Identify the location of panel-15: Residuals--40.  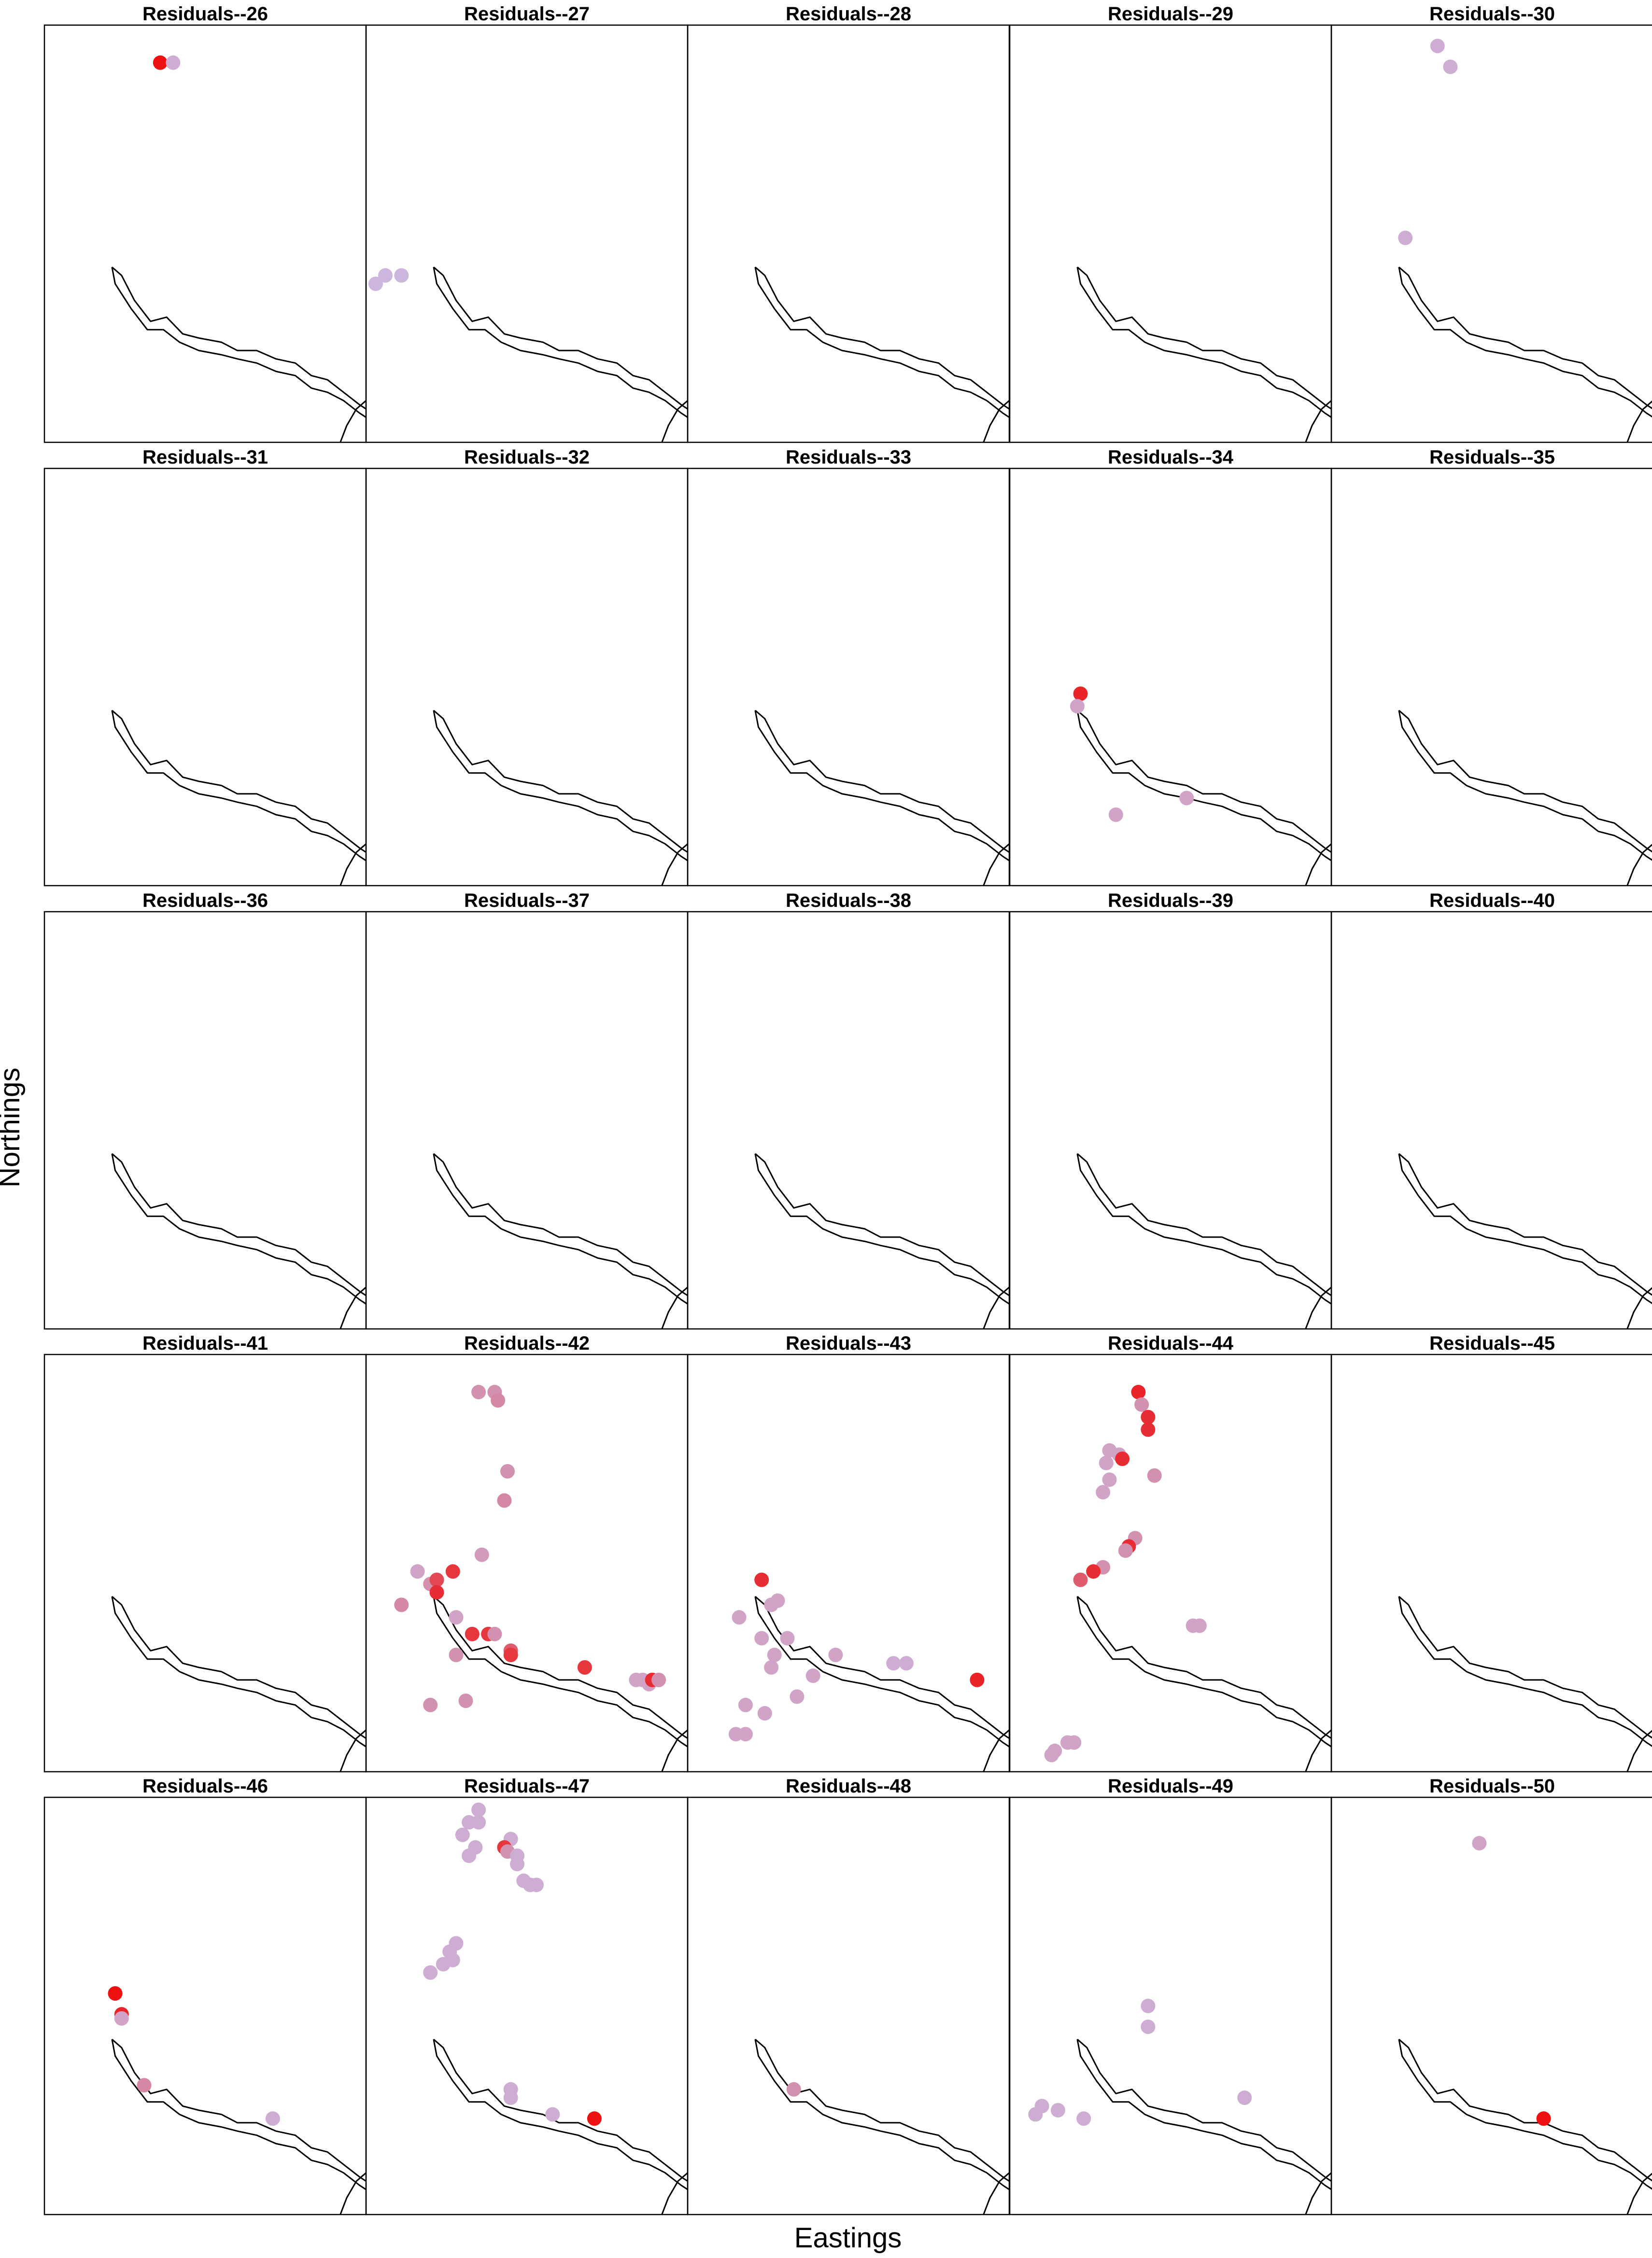
(1491, 1110).